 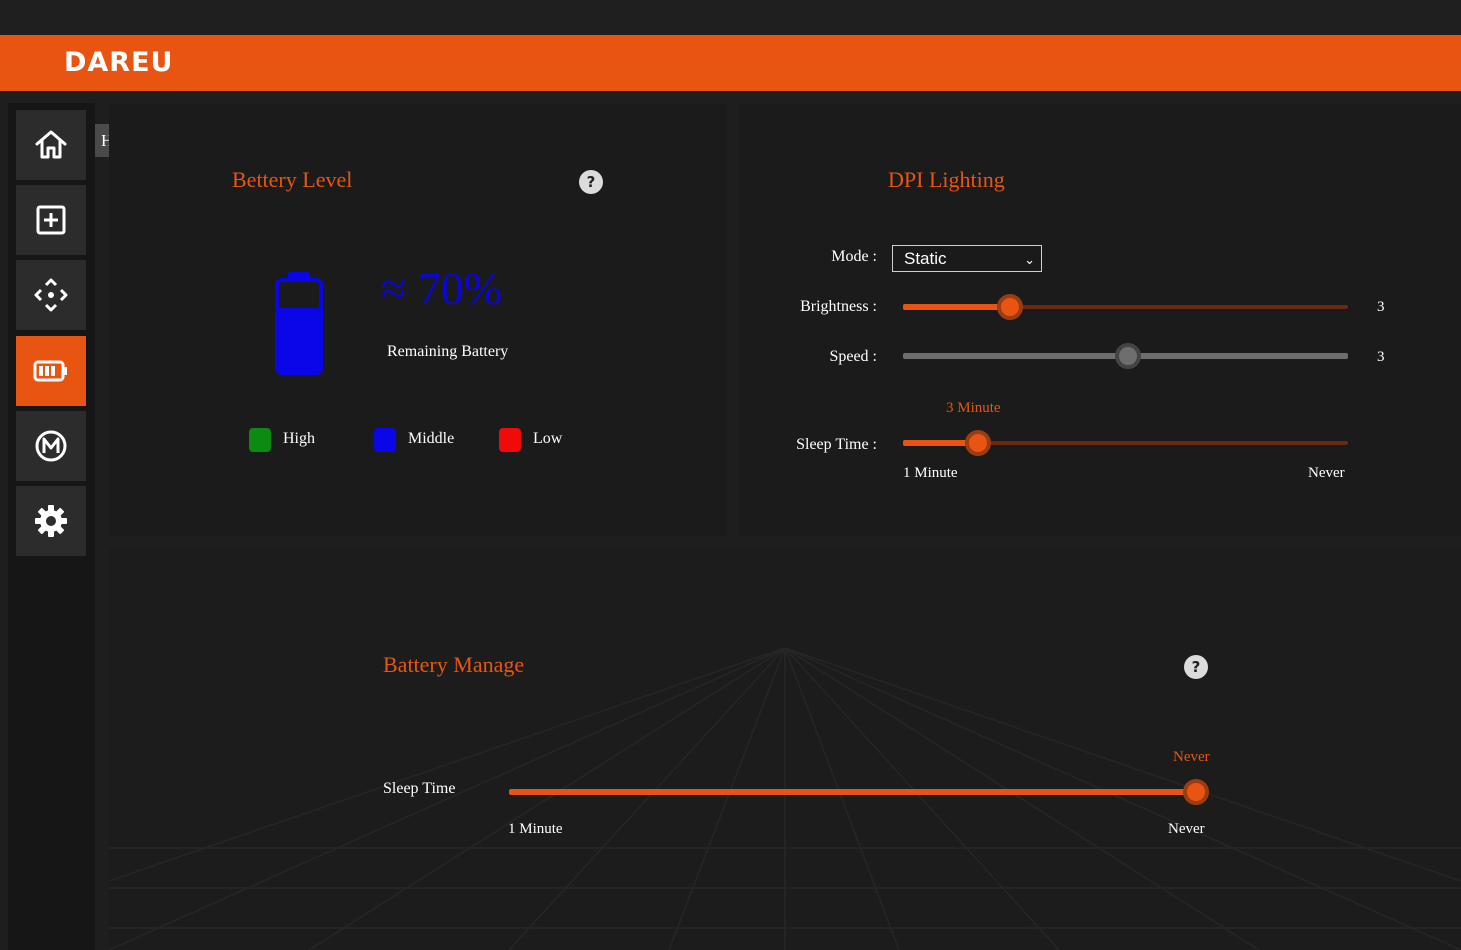 What do you see at coordinates (854, 256) in the screenshot?
I see `mode-label: Mode :` at bounding box center [854, 256].